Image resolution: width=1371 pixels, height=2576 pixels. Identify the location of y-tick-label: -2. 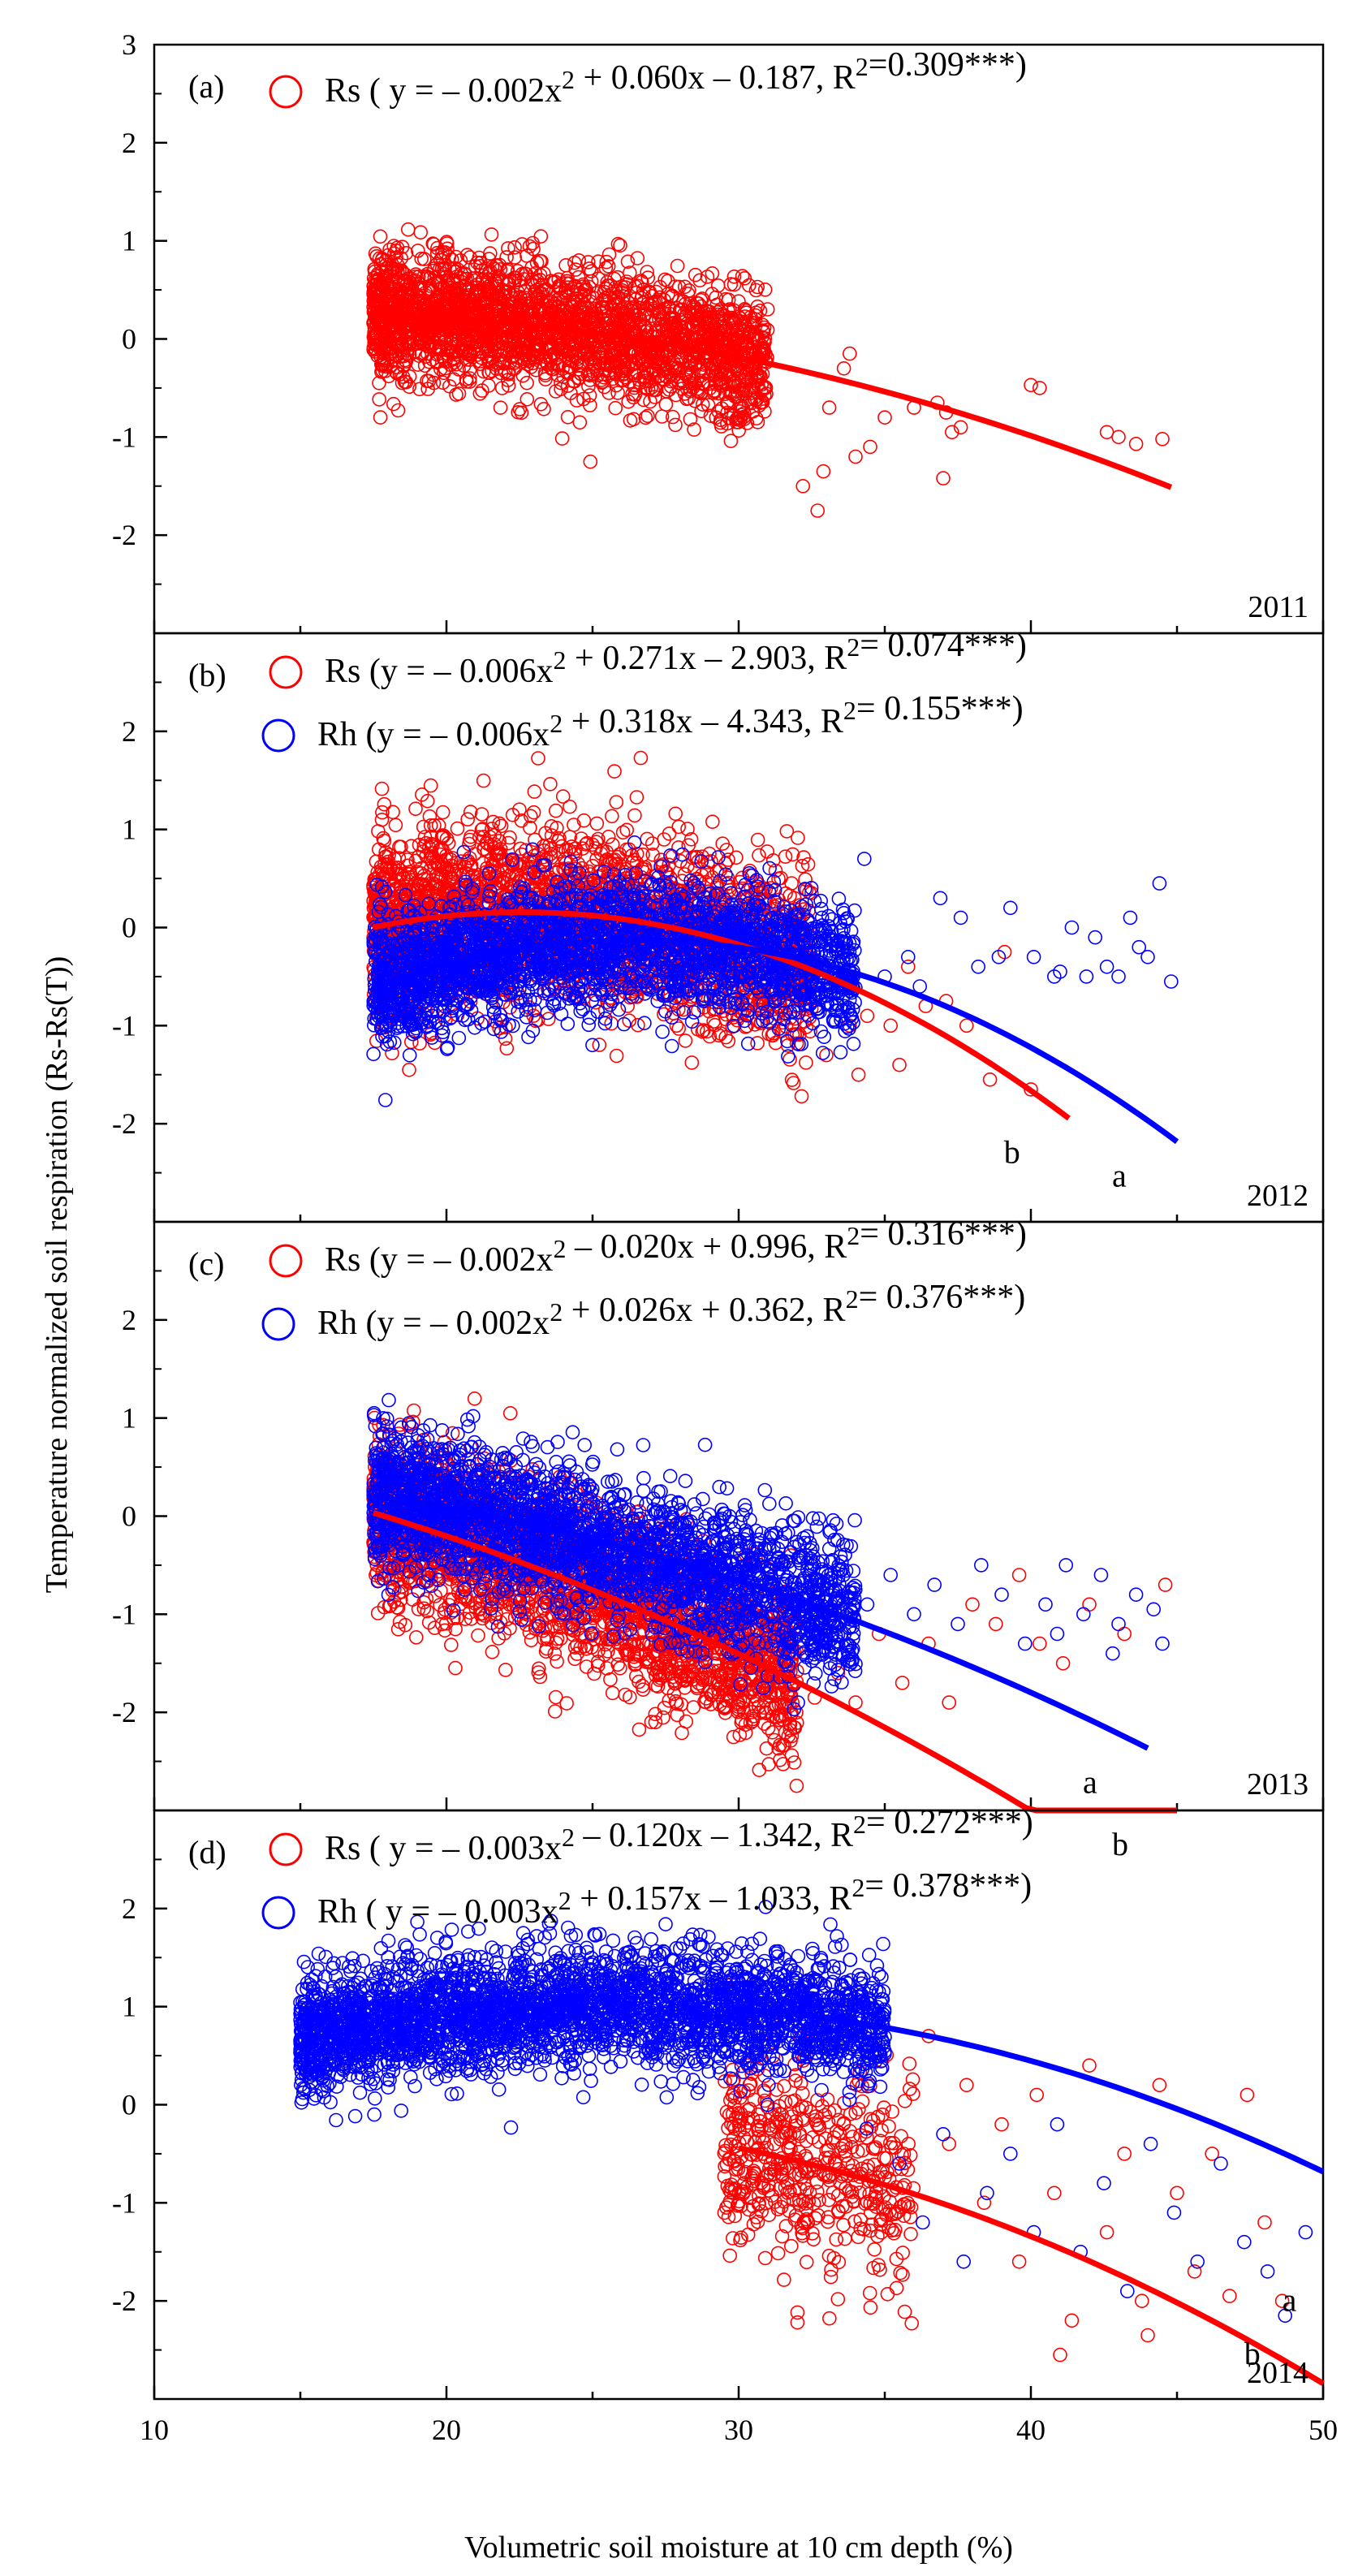
(124, 535).